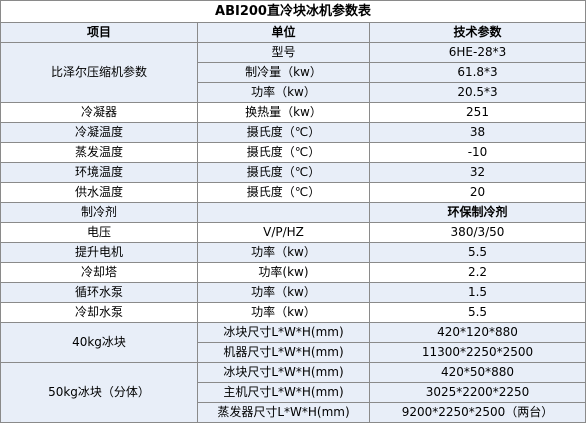 The width and height of the screenshot is (586, 424). What do you see at coordinates (477, 132) in the screenshot?
I see `value-cell: 38` at bounding box center [477, 132].